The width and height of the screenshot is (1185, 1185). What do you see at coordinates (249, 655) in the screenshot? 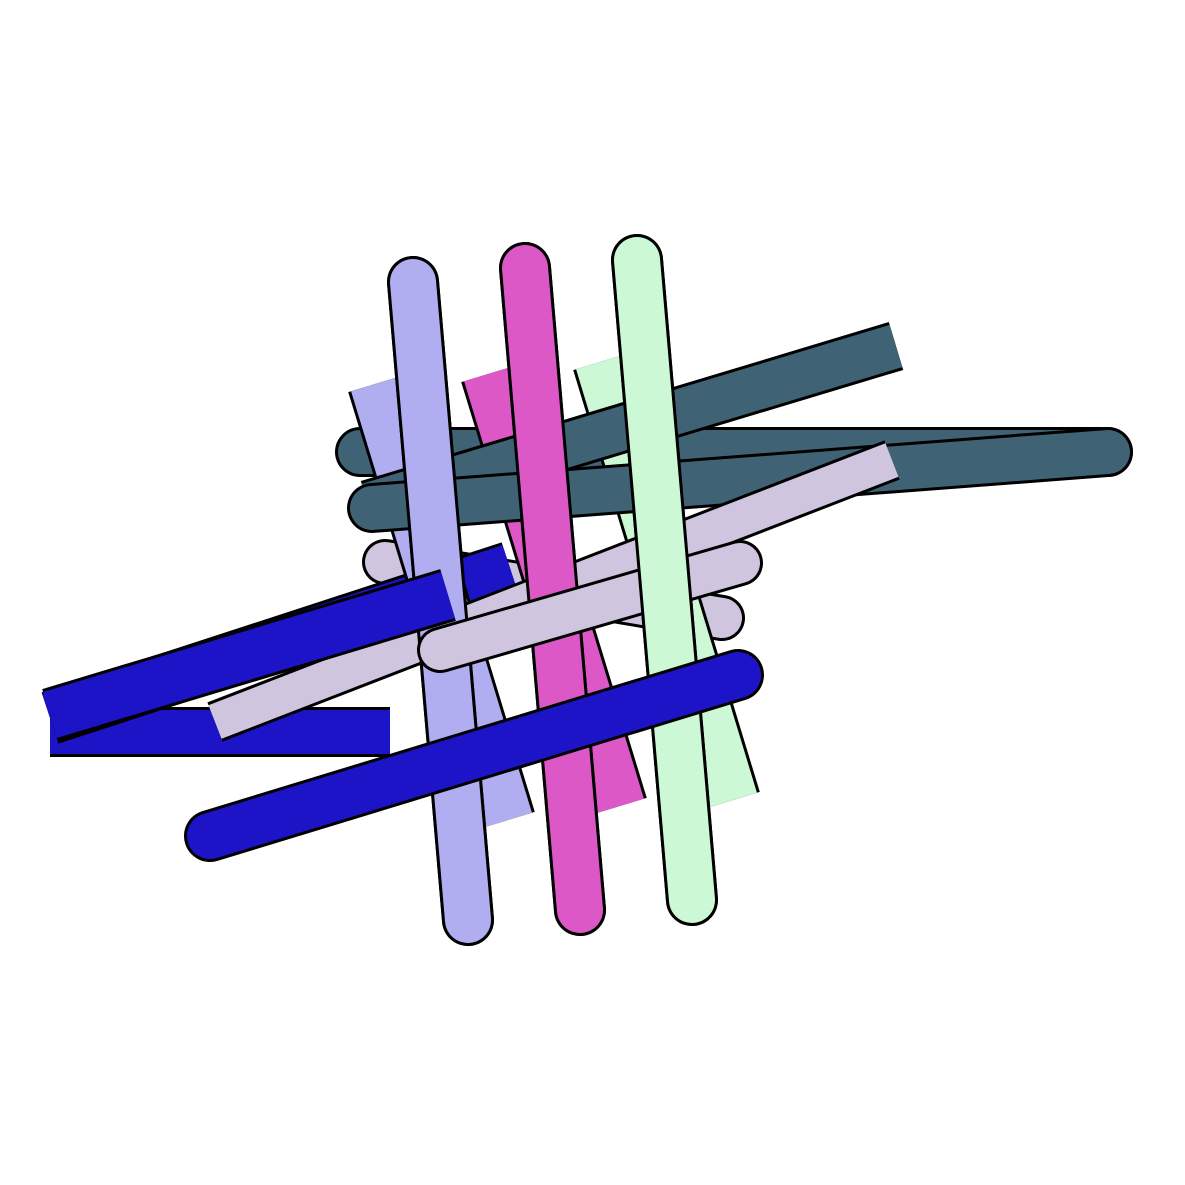
I see `blue-stick-diagonal-front` at bounding box center [249, 655].